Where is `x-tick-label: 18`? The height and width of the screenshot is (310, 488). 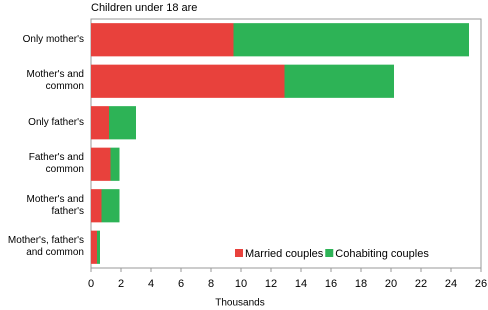
x-tick-label: 18 is located at coordinates (361, 284).